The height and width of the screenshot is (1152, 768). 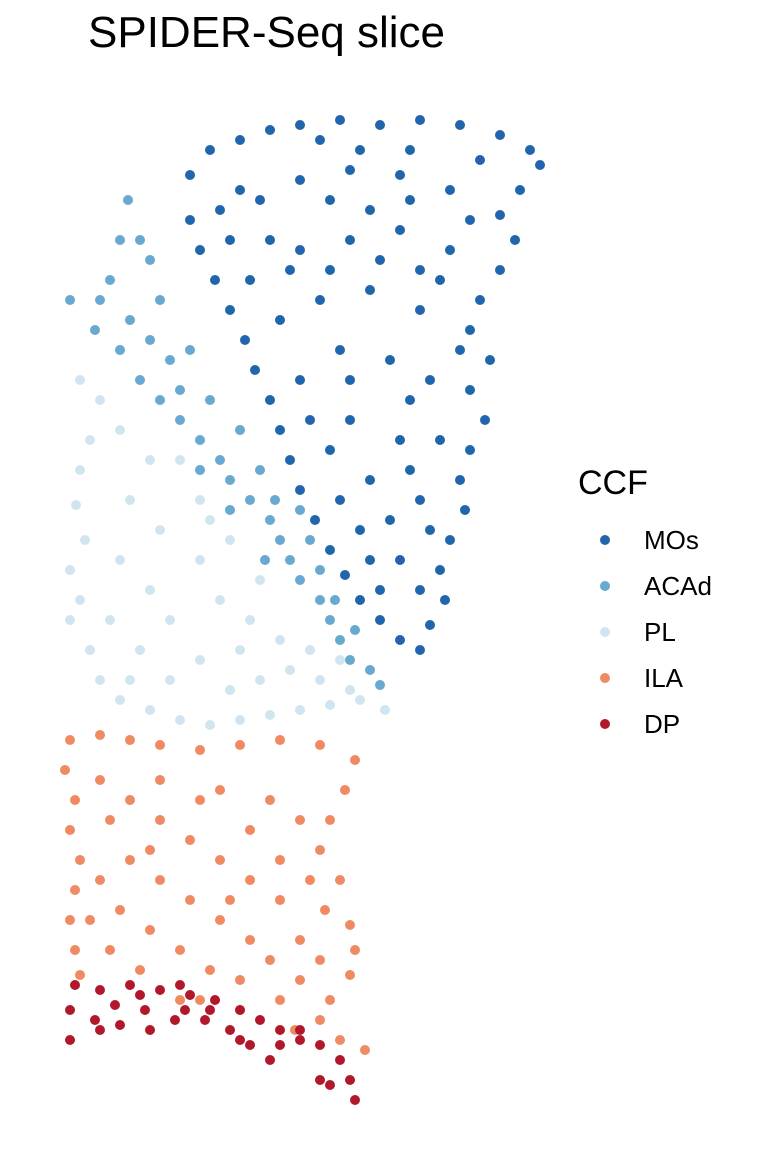 I want to click on legend-label-acad: ACAd, so click(x=678, y=585).